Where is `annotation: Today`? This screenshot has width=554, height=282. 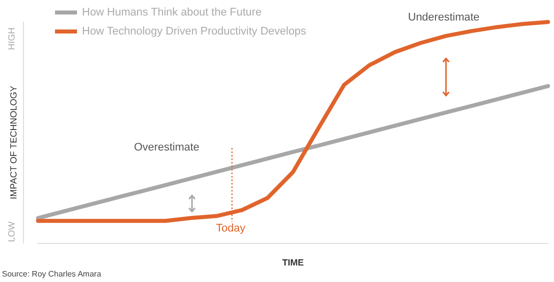 annotation: Today is located at coordinates (231, 228).